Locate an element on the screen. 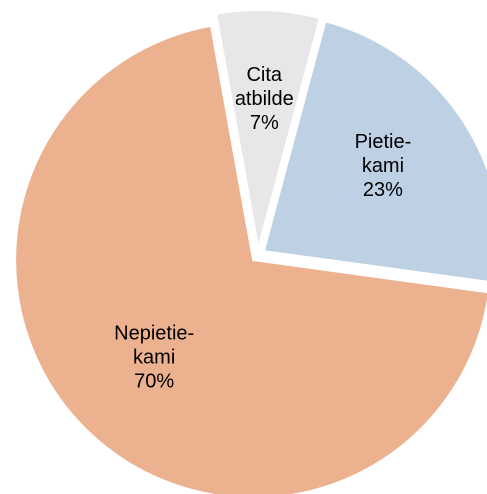 The width and height of the screenshot is (487, 494). value-label: 7% is located at coordinates (264, 123).